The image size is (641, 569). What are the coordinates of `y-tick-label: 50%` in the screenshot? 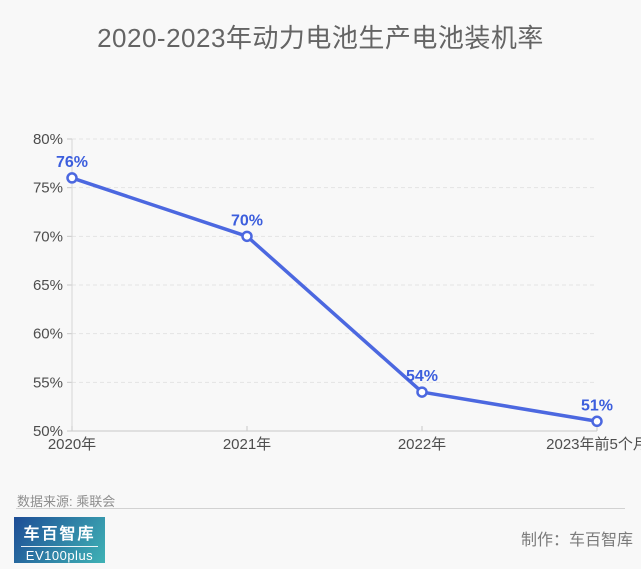 It's located at (48, 431).